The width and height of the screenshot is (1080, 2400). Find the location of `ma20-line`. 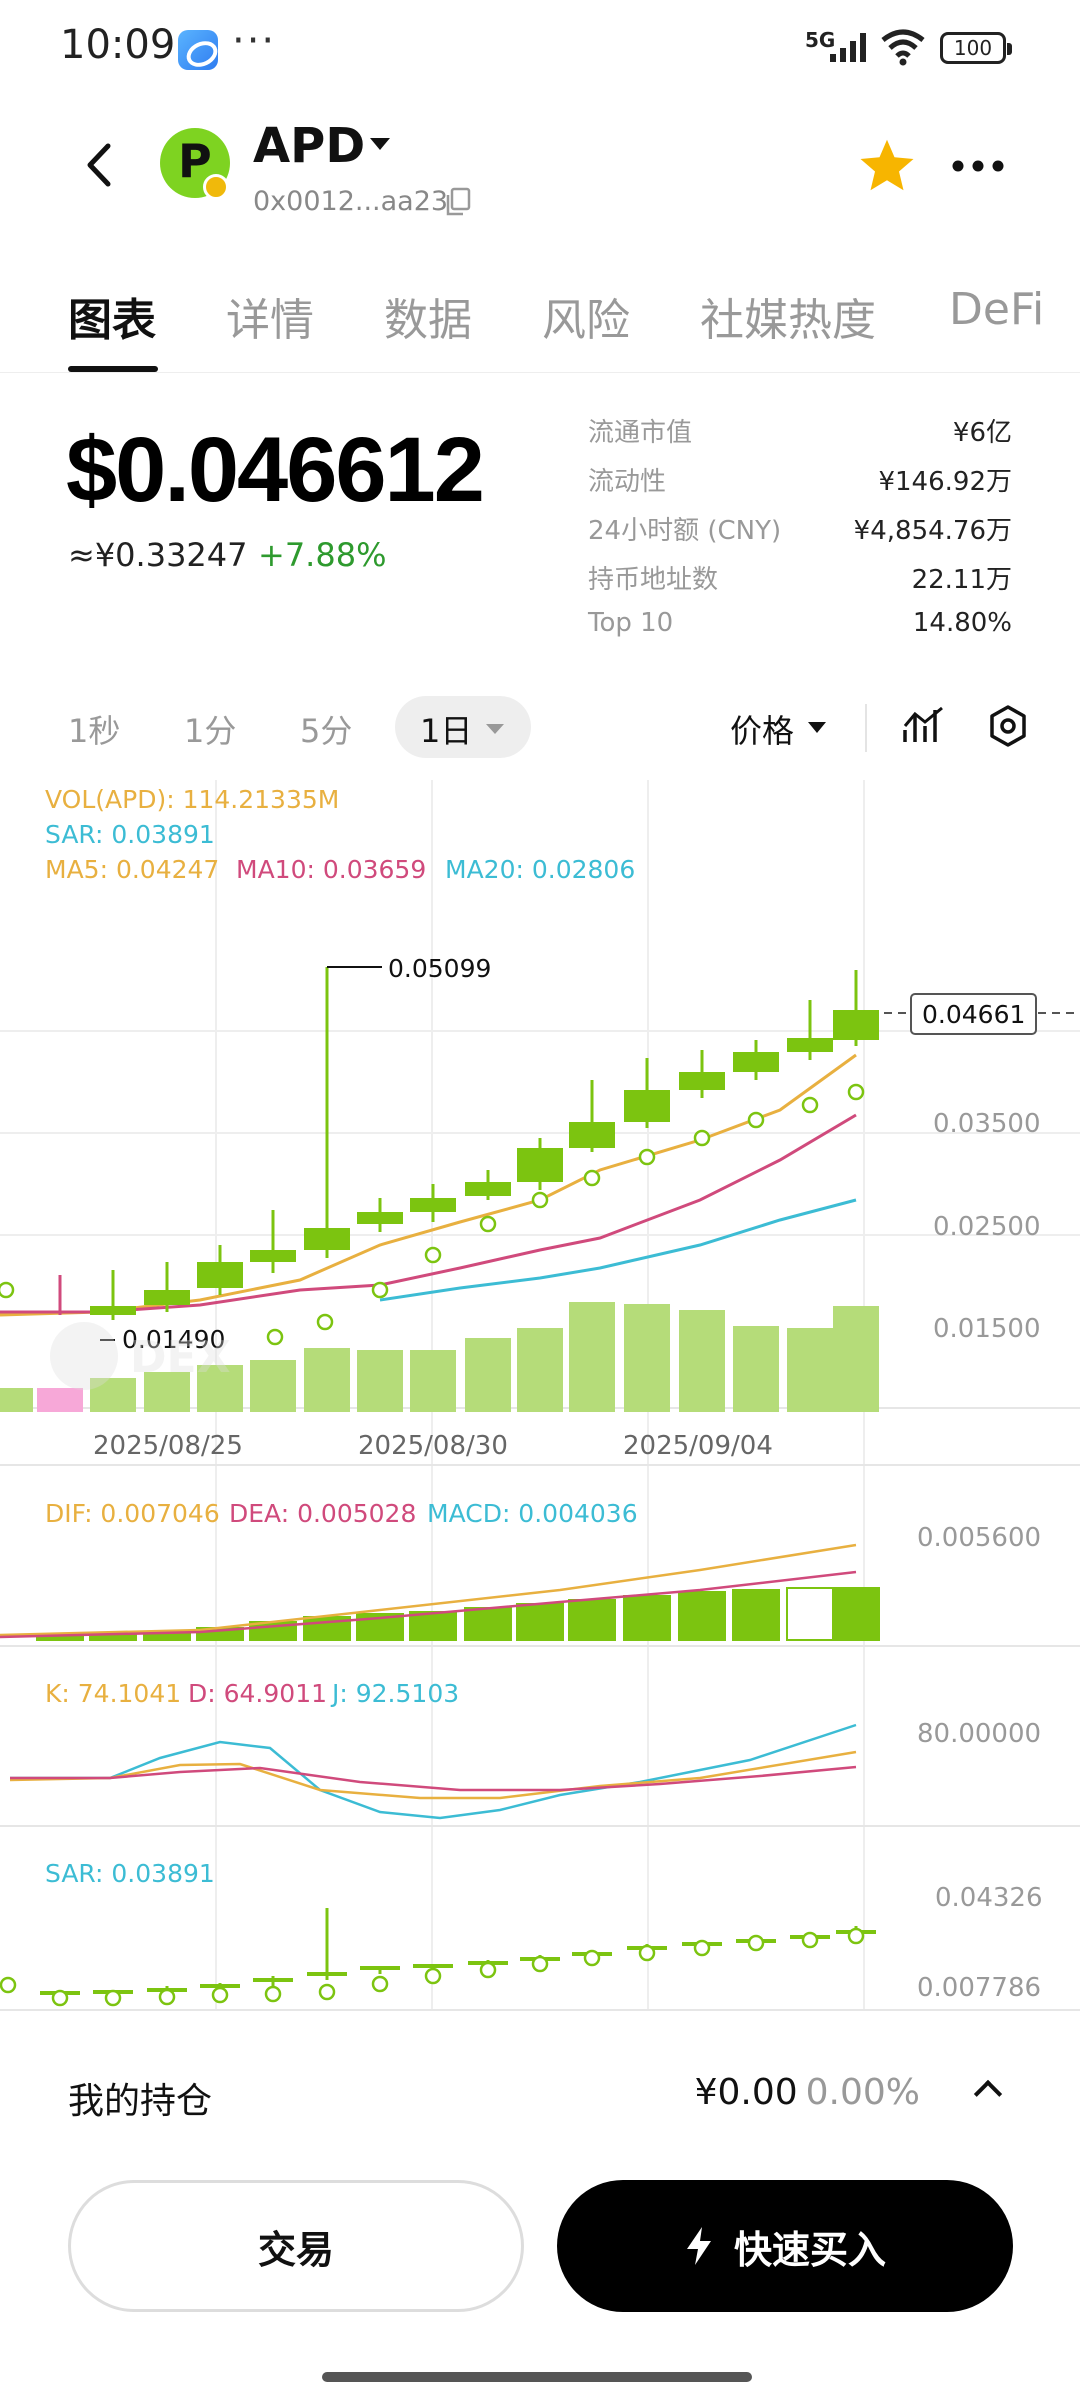

ma20-line is located at coordinates (618, 1250).